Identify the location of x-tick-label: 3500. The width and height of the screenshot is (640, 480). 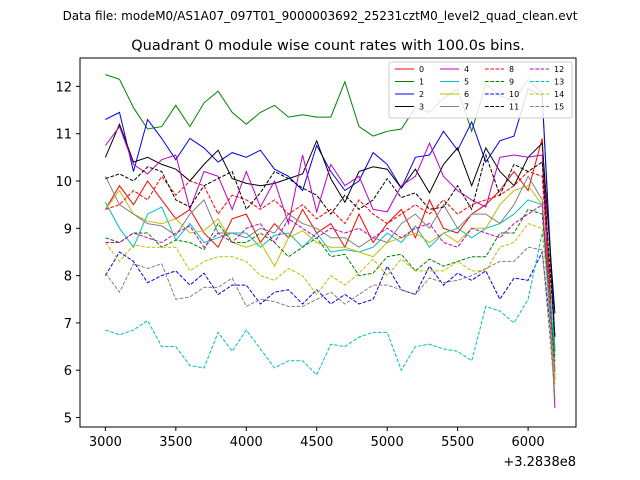
(175, 442).